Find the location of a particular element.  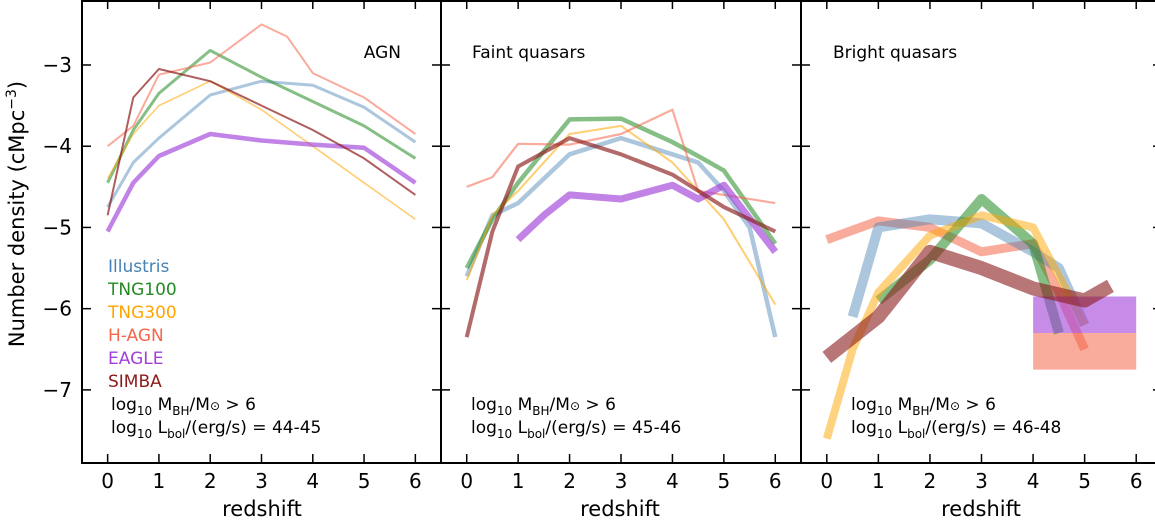

y-tick-label: −5 is located at coordinates (57, 227).